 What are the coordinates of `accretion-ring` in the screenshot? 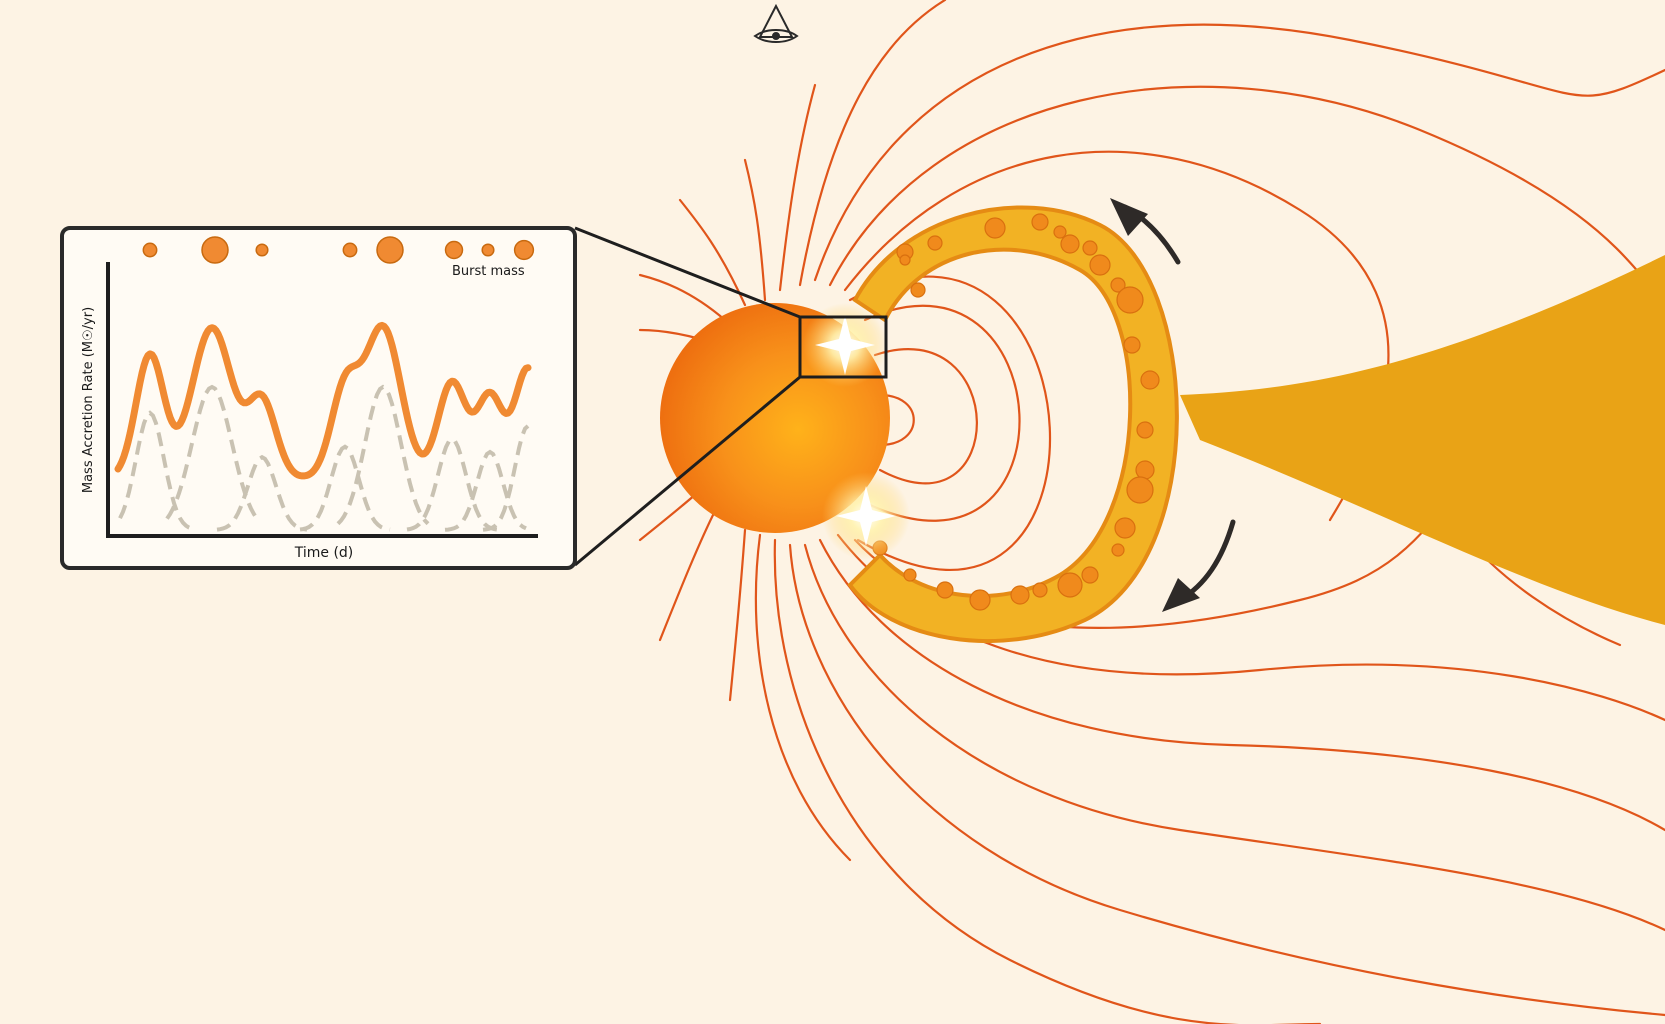 It's located at (1013, 424).